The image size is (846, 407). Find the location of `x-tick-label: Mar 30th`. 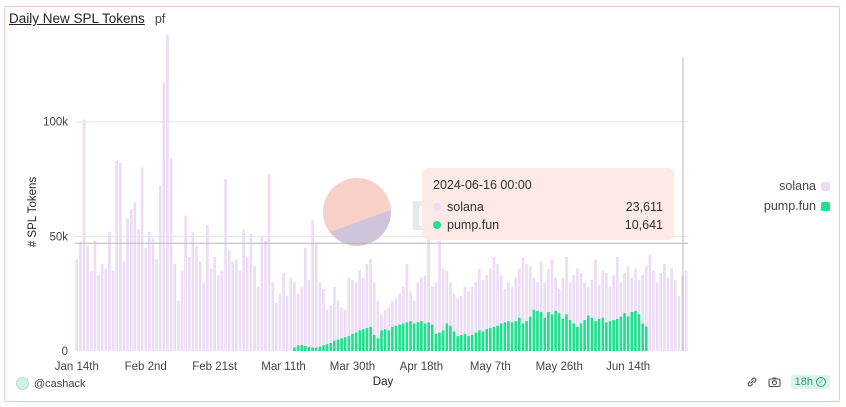

x-tick-label: Mar 30th is located at coordinates (352, 367).